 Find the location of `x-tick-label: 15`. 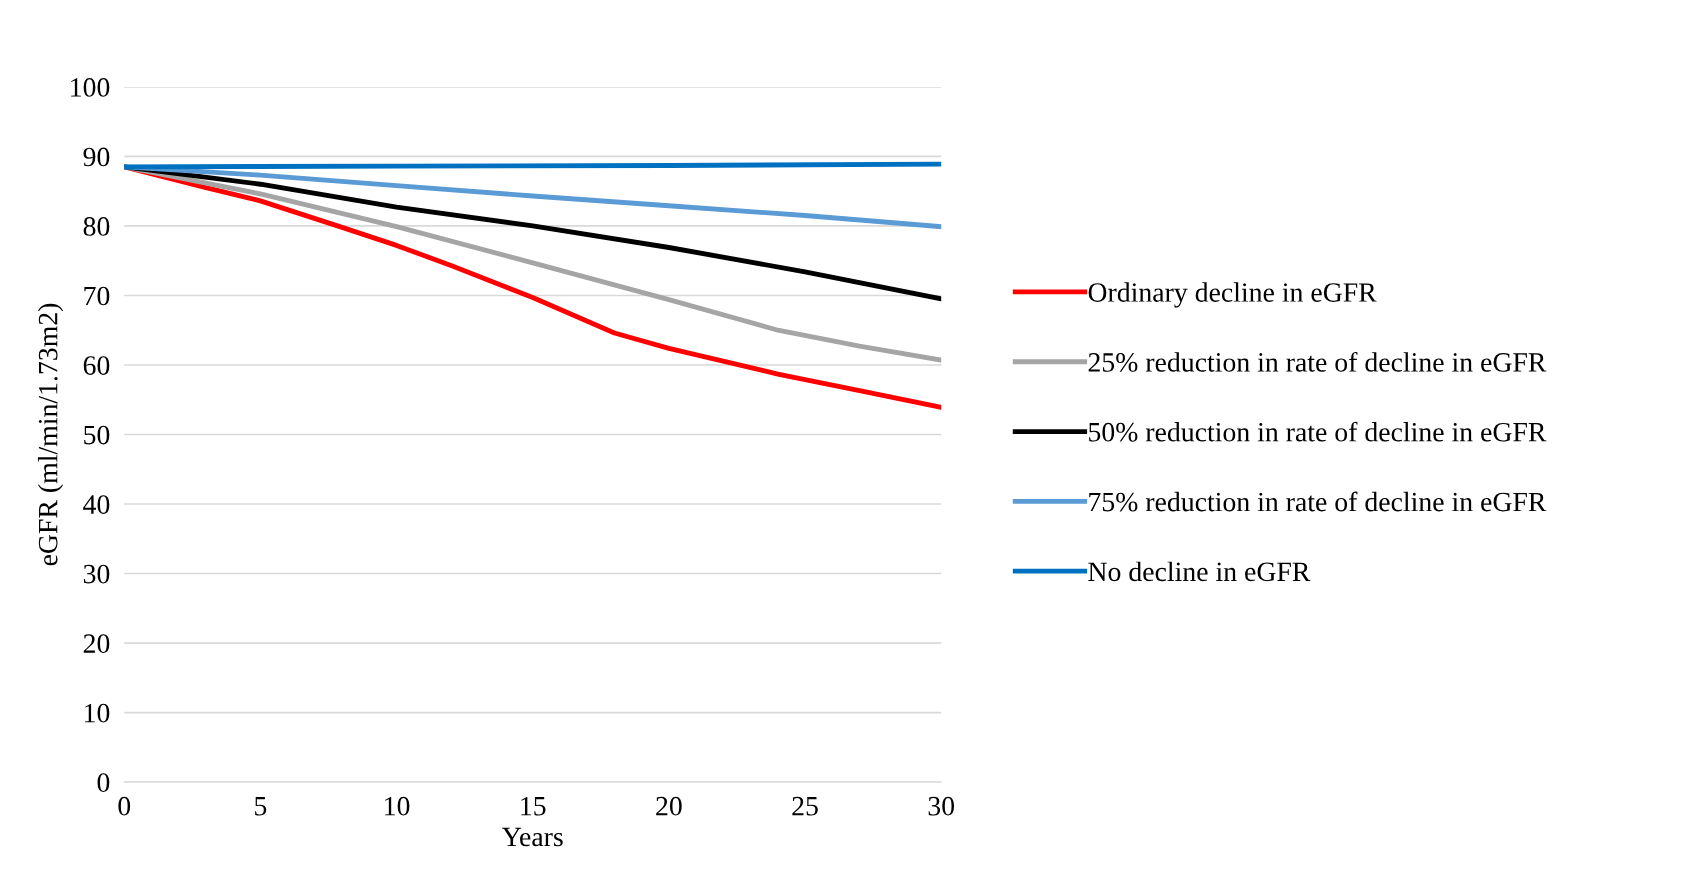

x-tick-label: 15 is located at coordinates (533, 806).